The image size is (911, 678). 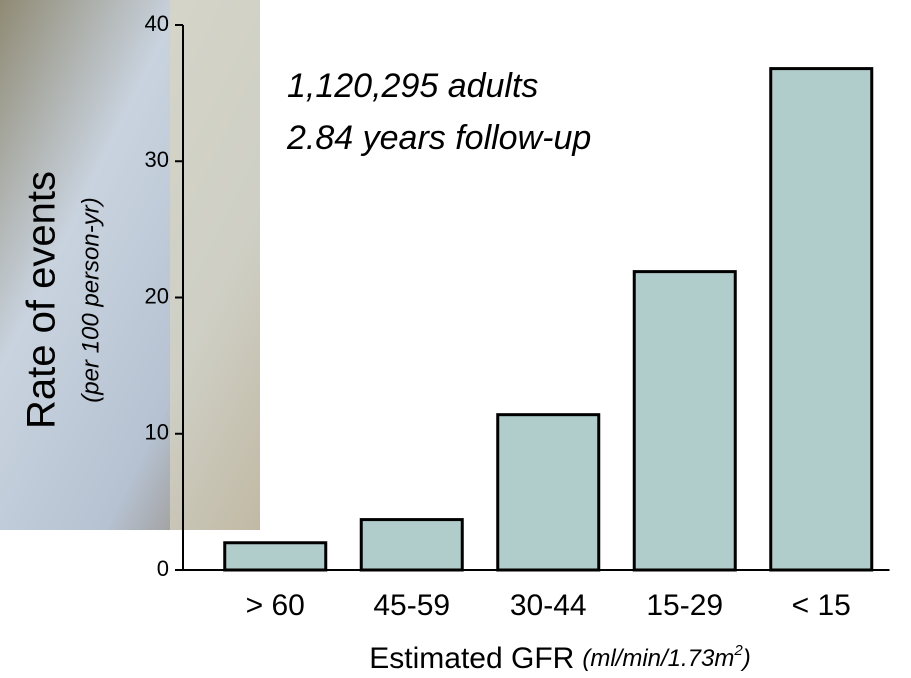 What do you see at coordinates (157, 295) in the screenshot?
I see `y-tick-label: 20` at bounding box center [157, 295].